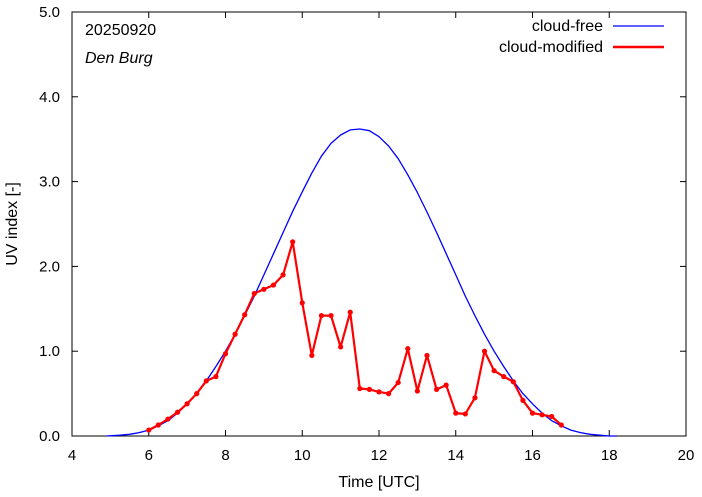 This screenshot has width=702, height=497. Describe the element at coordinates (686, 455) in the screenshot. I see `x-tick-label: 20` at that location.